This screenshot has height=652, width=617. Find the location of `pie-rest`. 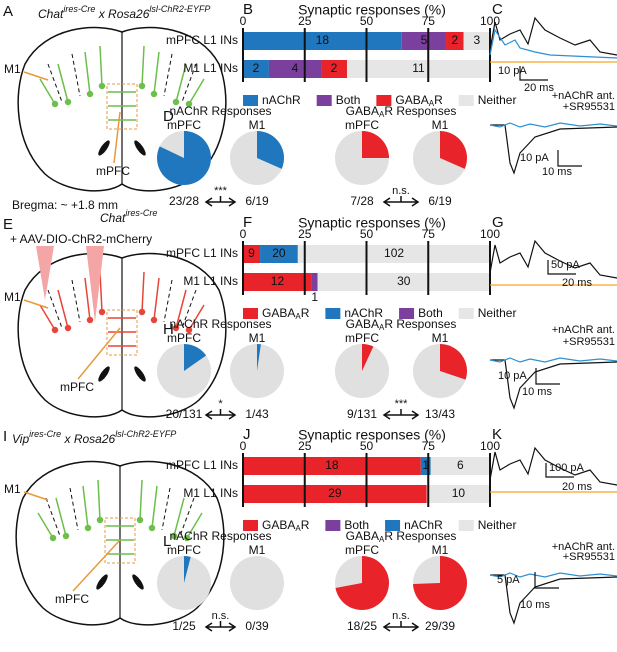

pie-rest is located at coordinates (257, 583).